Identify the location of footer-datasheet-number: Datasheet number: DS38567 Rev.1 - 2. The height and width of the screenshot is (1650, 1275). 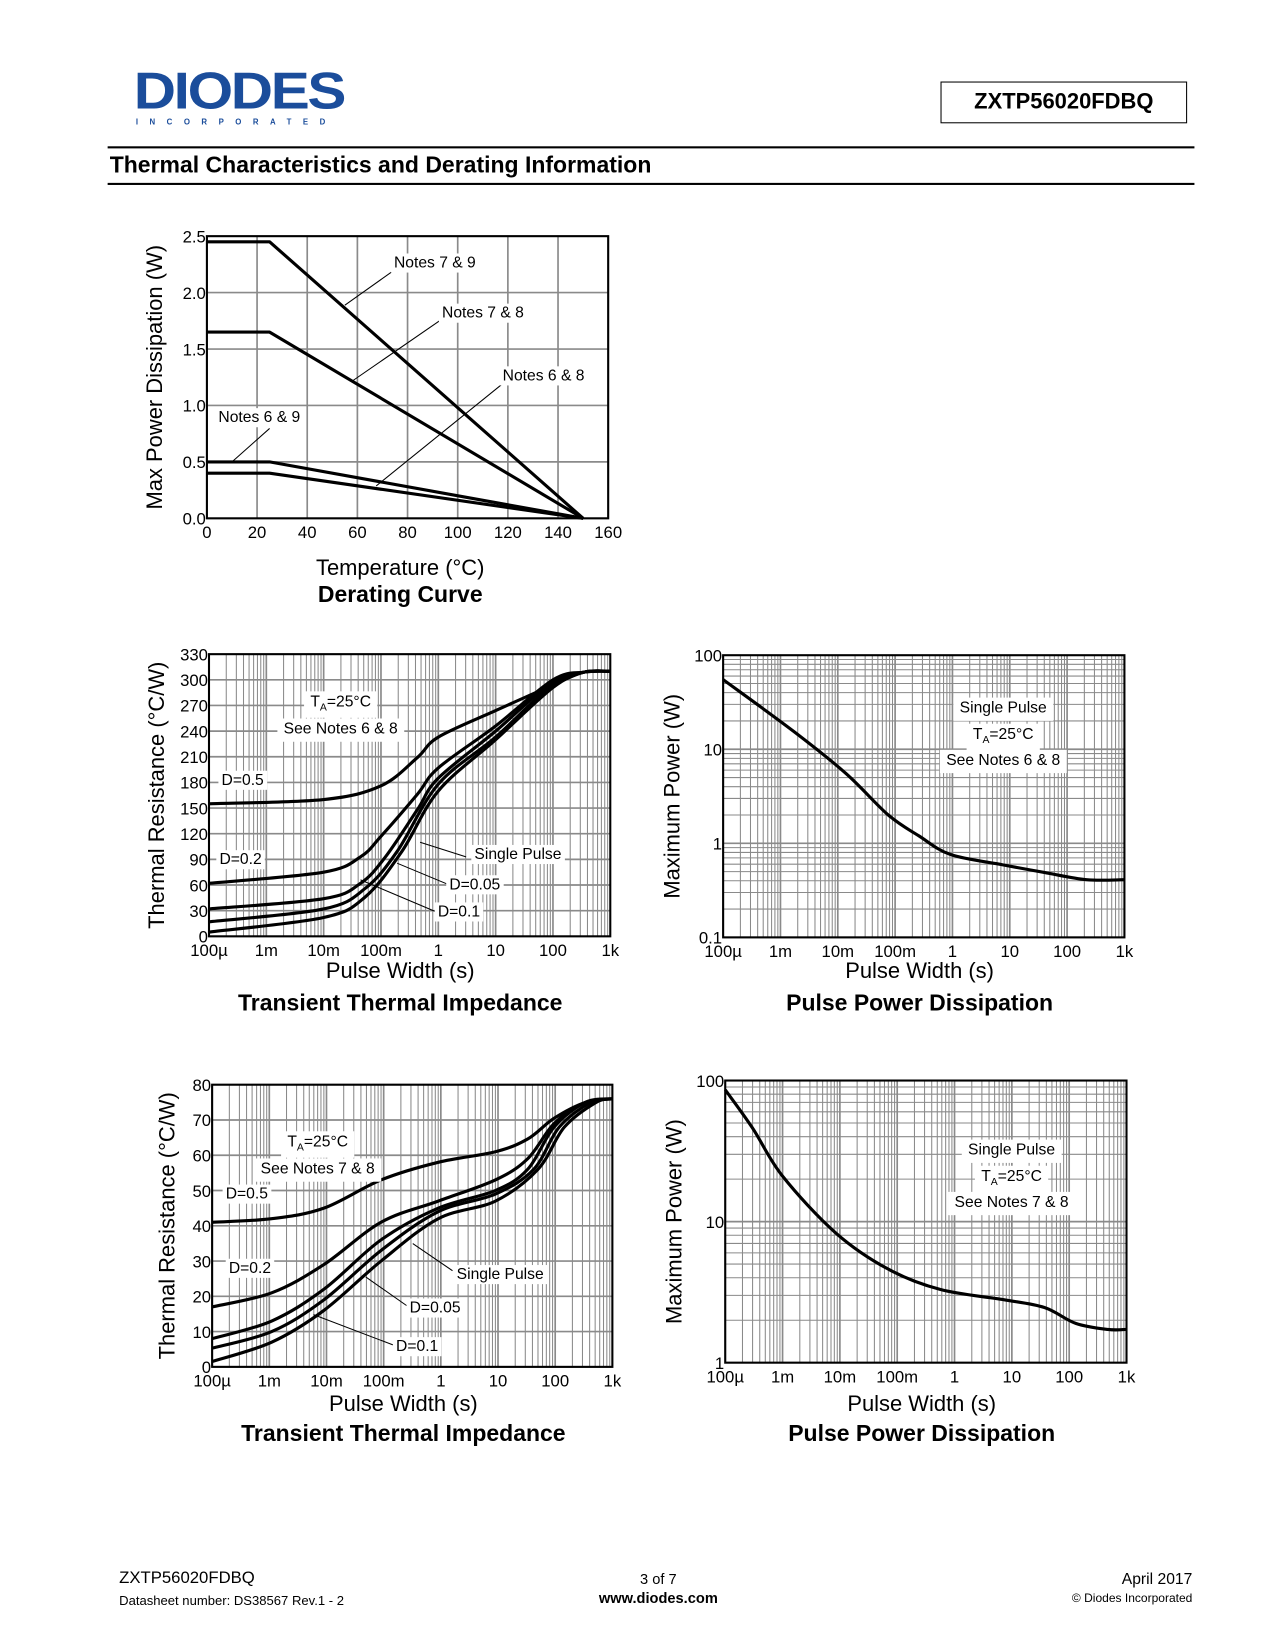
(231, 1601).